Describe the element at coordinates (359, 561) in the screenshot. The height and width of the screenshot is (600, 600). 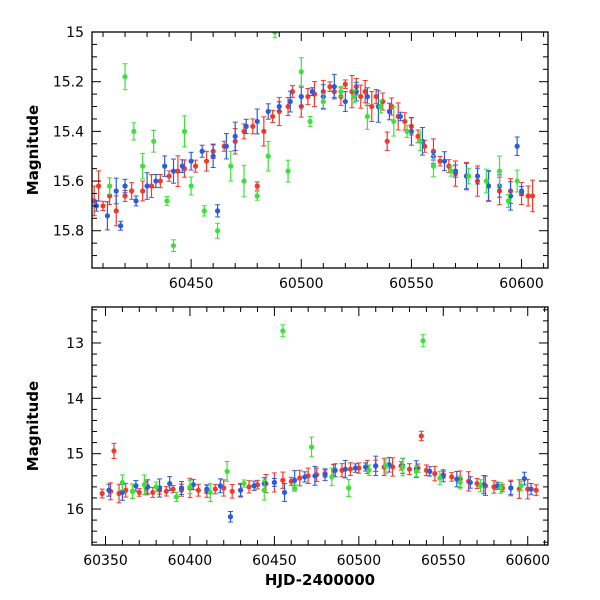
I see `x-tick-label: 60500` at that location.